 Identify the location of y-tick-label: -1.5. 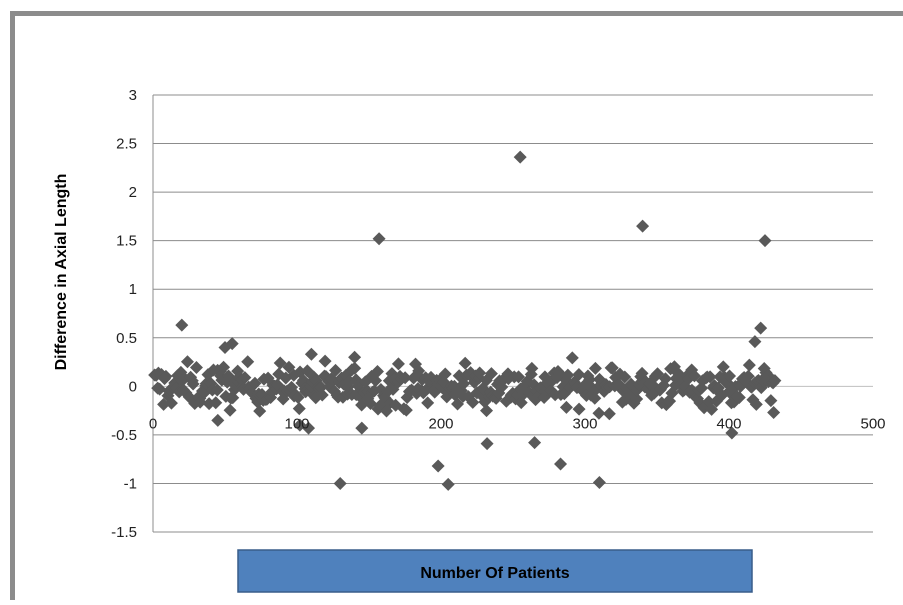
(124, 532).